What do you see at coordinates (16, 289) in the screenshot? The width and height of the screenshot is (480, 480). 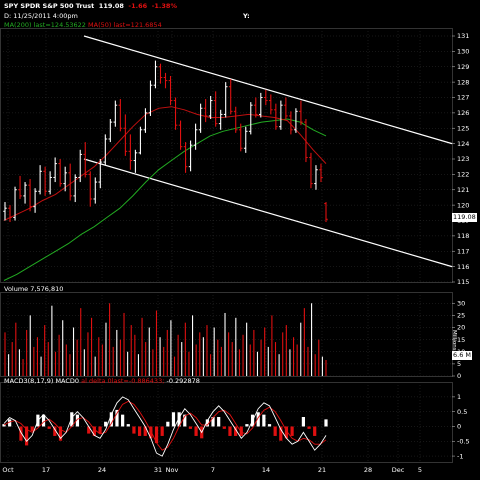 I see `volume-title: Volume` at bounding box center [16, 289].